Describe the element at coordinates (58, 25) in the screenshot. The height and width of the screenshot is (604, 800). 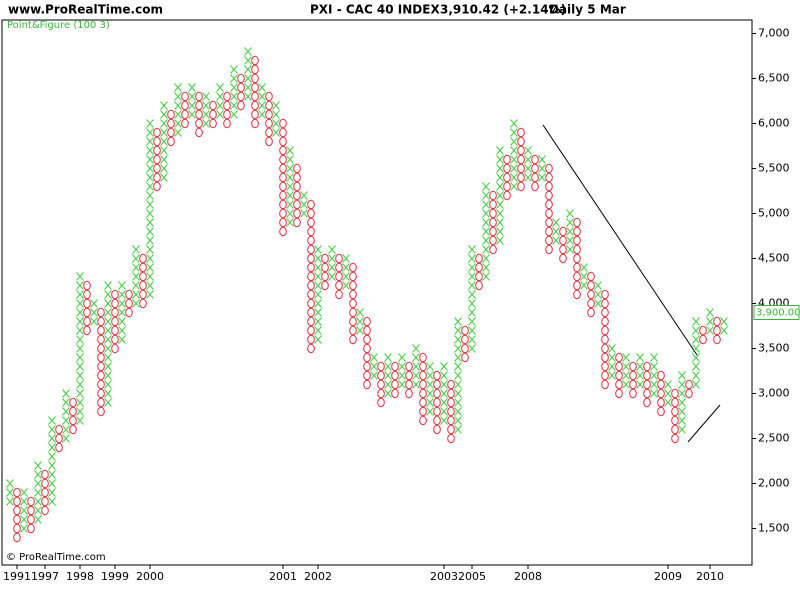
I see `subtitle: Point&Figure (100 3)` at that location.